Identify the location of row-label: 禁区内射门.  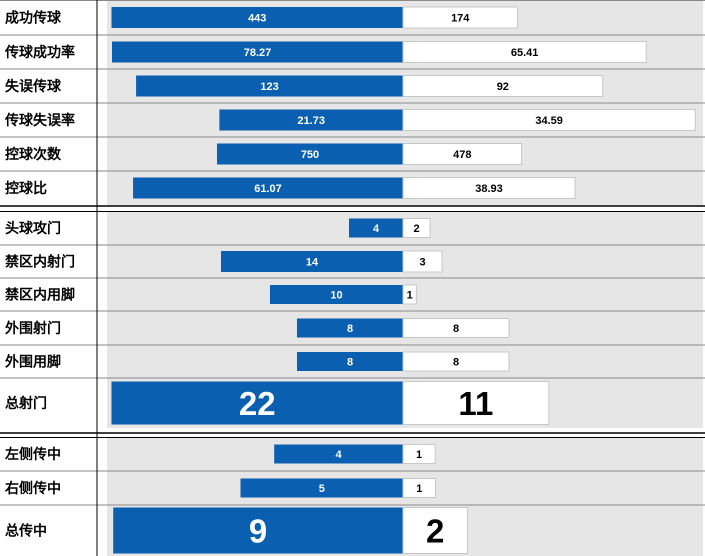
(40, 262).